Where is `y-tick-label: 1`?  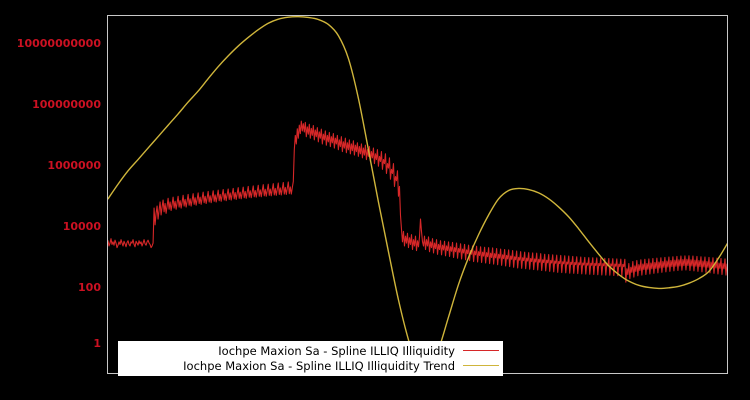
y-tick-label: 1 is located at coordinates (97, 343).